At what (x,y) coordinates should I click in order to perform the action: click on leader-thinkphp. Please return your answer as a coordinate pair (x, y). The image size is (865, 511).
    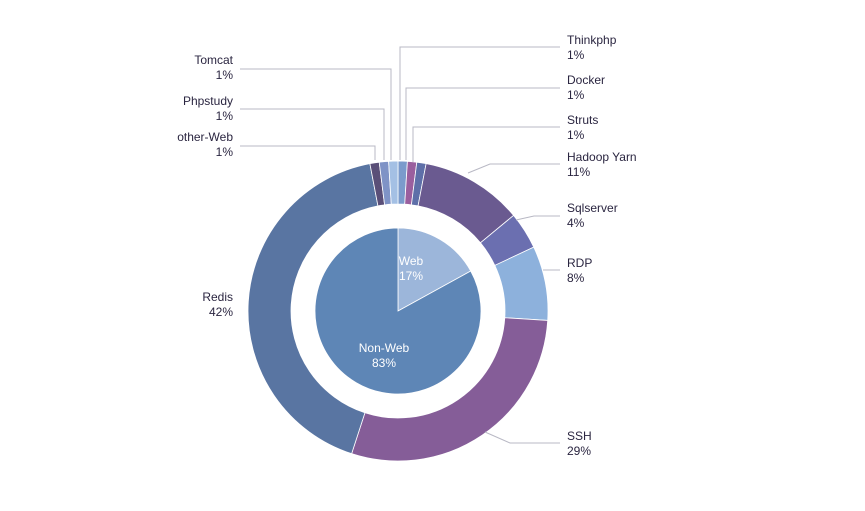
    Looking at the image, I should click on (479, 103).